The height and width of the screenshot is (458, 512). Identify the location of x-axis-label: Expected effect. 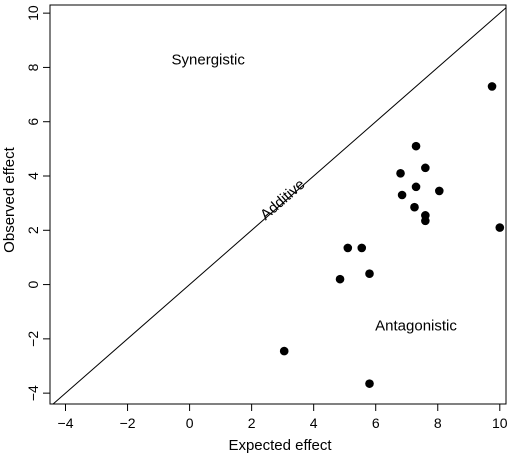
(280, 445).